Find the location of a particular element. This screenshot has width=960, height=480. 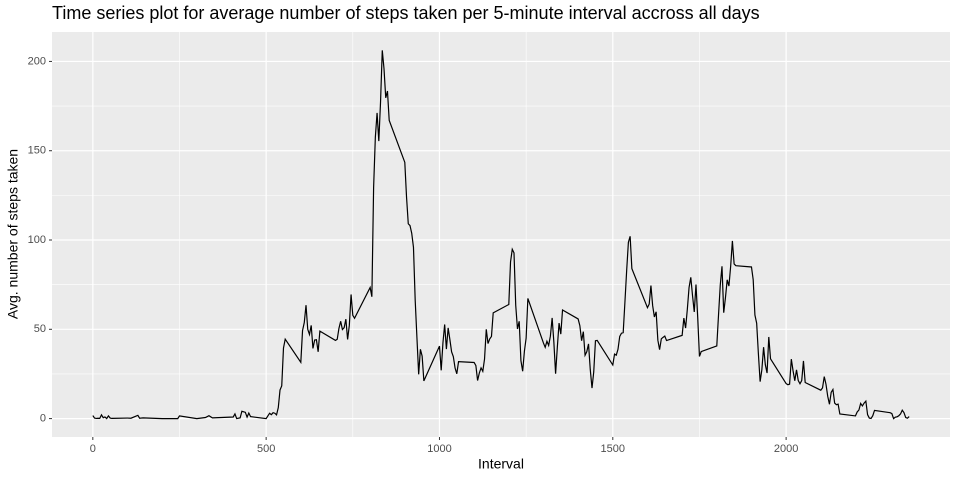

x-tick-label: 500 is located at coordinates (266, 449).